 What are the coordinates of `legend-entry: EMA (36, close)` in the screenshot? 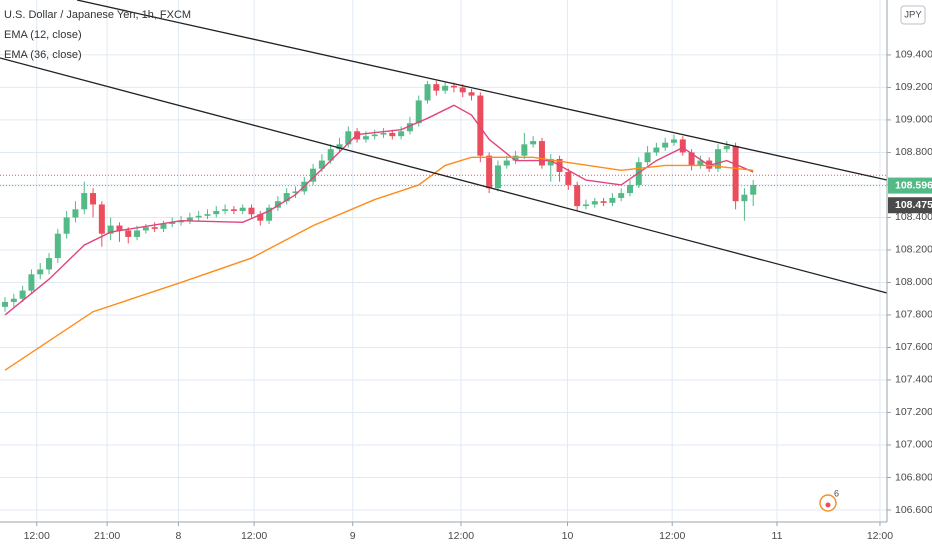 It's located at (43, 55).